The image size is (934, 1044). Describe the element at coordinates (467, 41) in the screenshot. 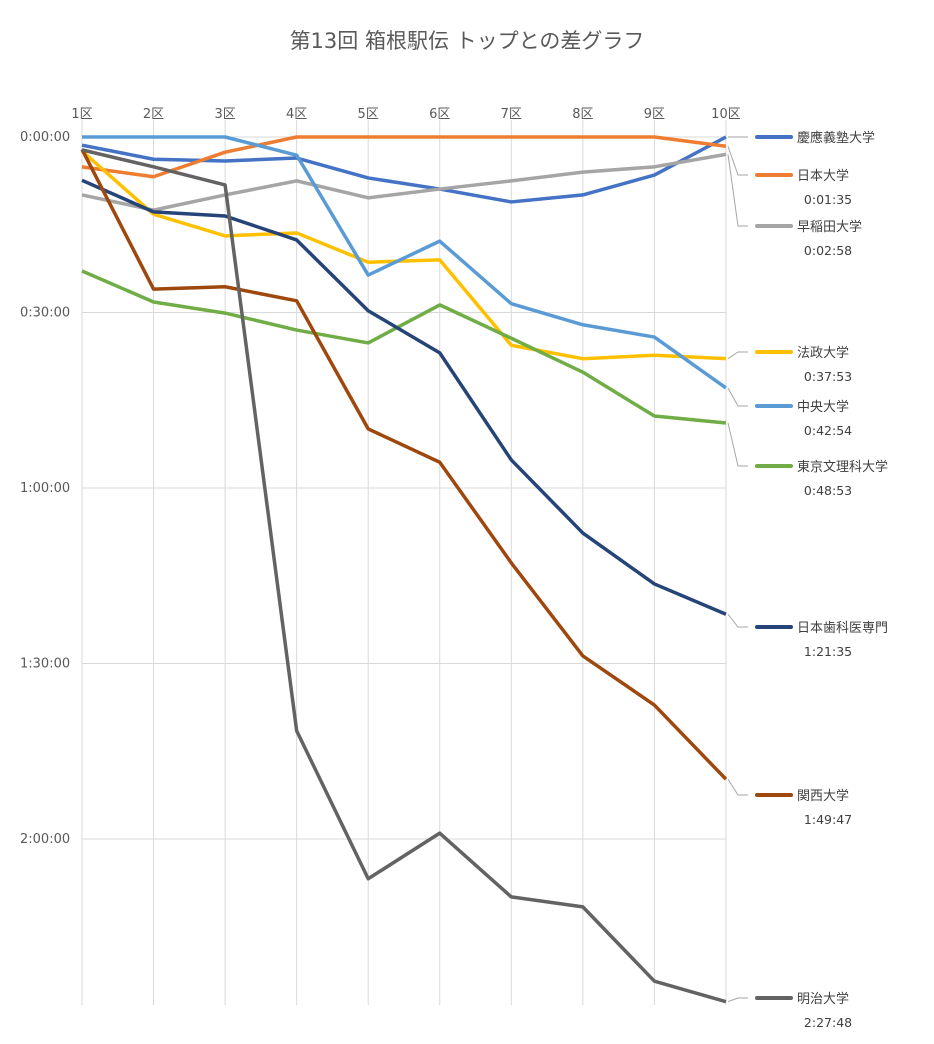

I see `chart-title: 第13回 箱根駅伝 トップとの差グラフ` at that location.